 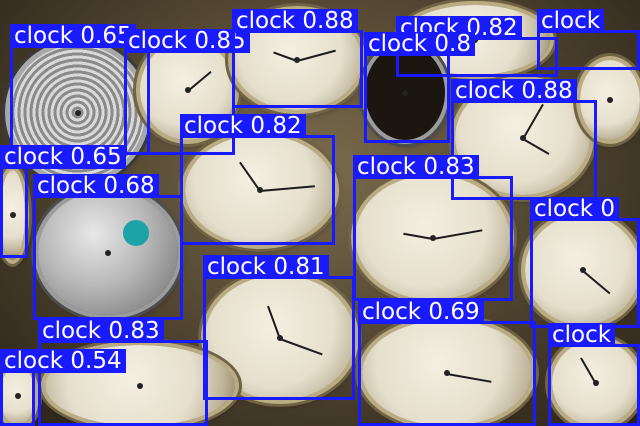 I want to click on pocket-watch-silver, so click(x=108, y=252).